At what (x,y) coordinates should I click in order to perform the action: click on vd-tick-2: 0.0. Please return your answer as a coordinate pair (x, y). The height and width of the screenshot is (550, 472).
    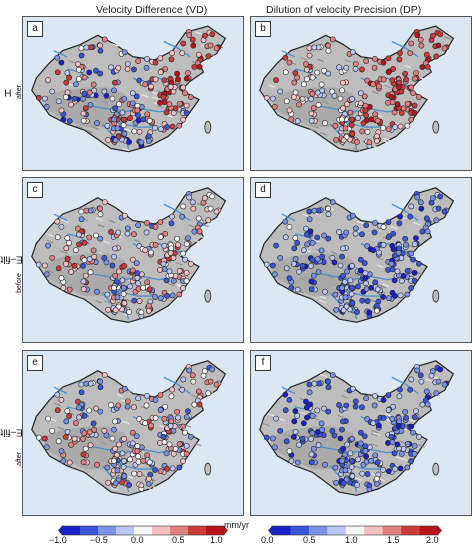
    Looking at the image, I should click on (137, 540).